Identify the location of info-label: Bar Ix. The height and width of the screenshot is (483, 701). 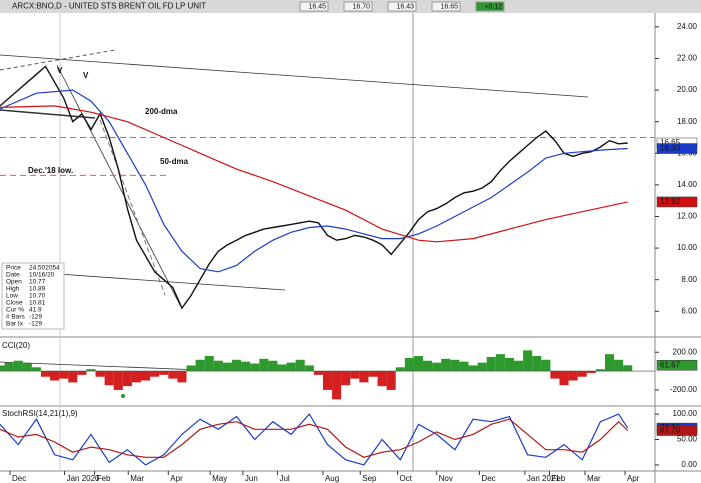
(15, 324).